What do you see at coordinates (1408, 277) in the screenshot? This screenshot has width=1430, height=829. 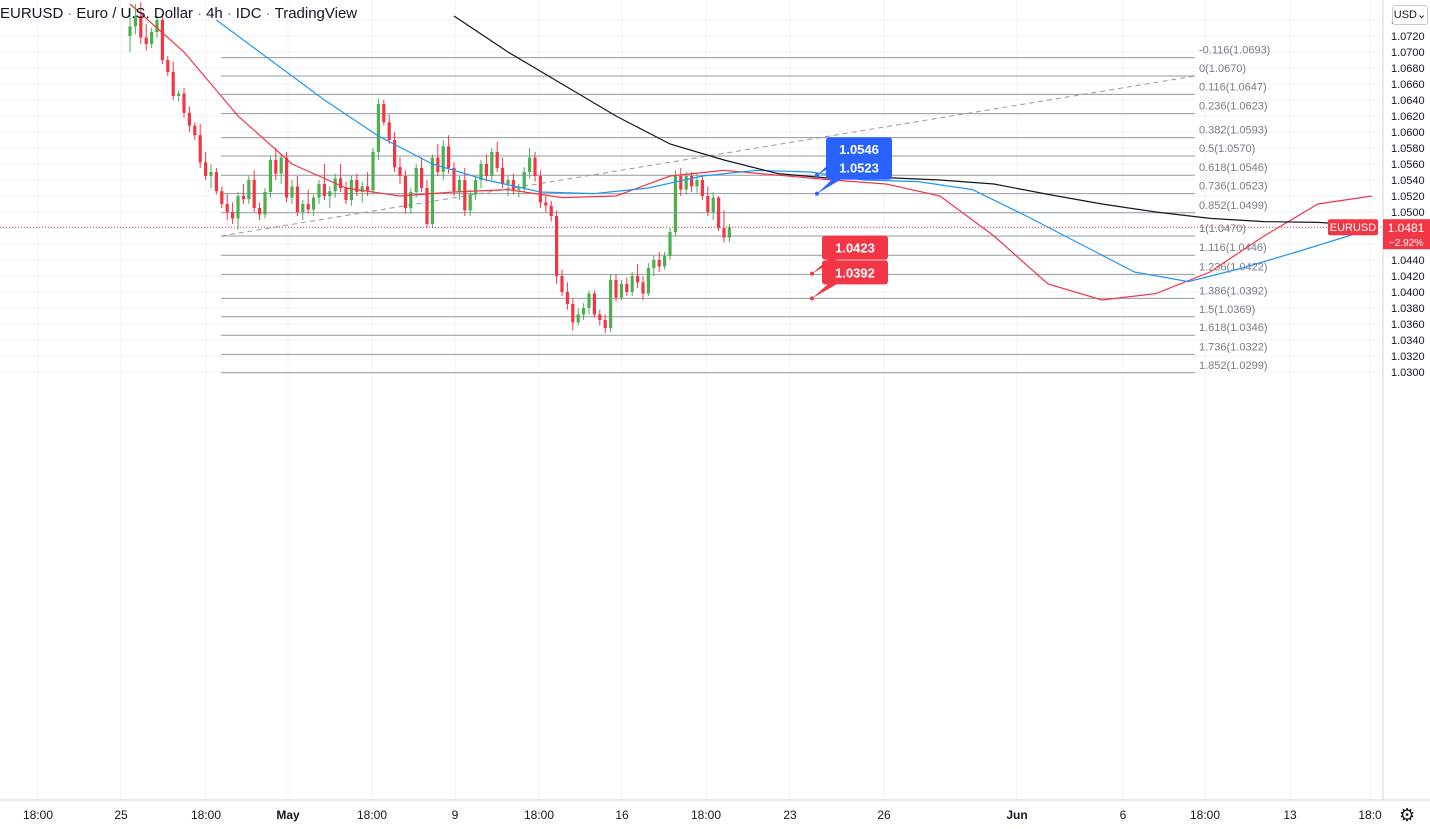 I see `price-tick-label: 1.0420` at bounding box center [1408, 277].